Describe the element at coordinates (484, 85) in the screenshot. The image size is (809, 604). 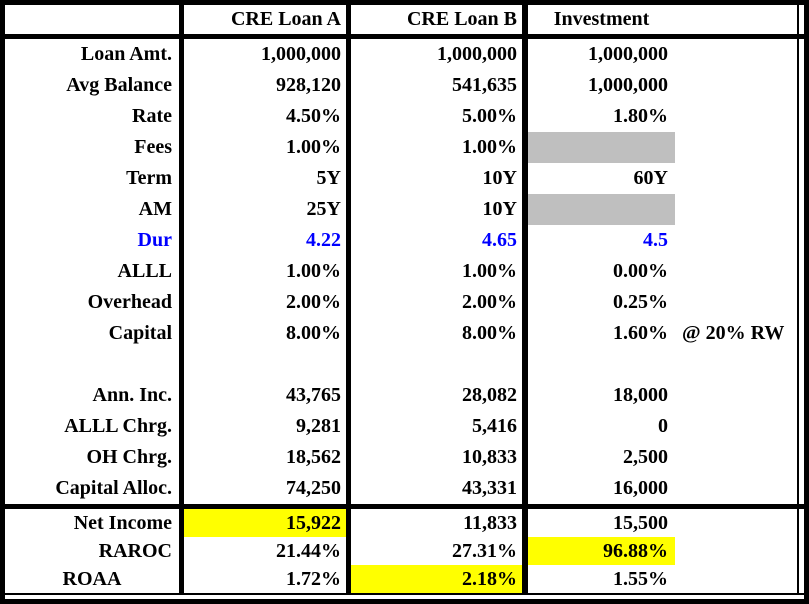
I see `cre-loan-b-cell: 541,635` at that location.